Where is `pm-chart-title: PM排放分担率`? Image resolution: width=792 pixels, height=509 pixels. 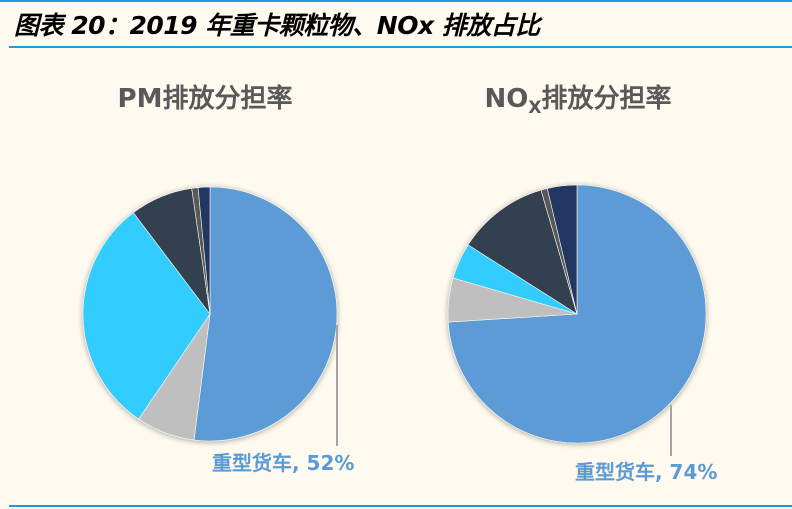
pm-chart-title: PM排放分担率 is located at coordinates (205, 99).